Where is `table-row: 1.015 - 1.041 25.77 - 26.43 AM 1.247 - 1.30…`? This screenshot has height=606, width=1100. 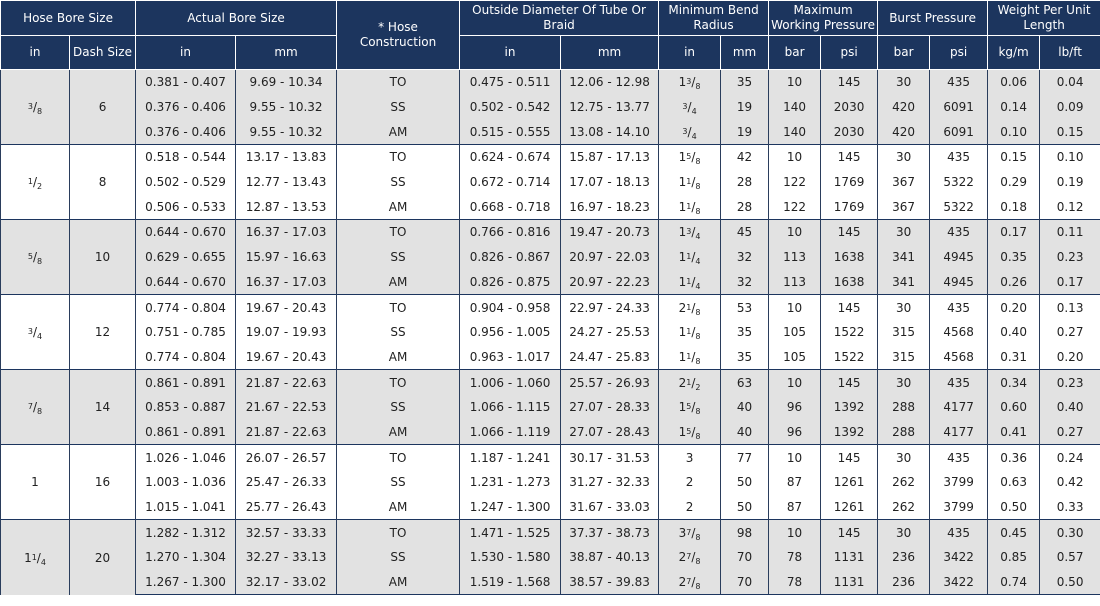
table-row: 1.015 - 1.041 25.77 - 26.43 AM 1.247 - 1.30… is located at coordinates (550, 507).